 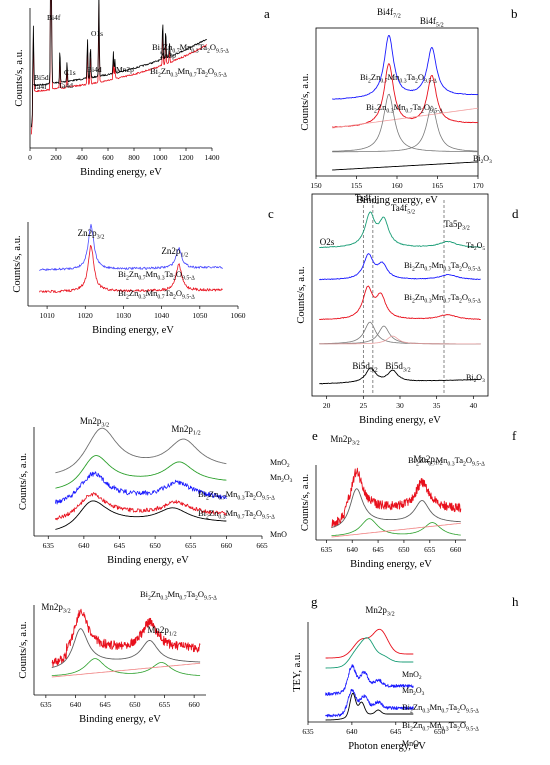 I want to click on panel-letter: d, so click(x=515, y=213).